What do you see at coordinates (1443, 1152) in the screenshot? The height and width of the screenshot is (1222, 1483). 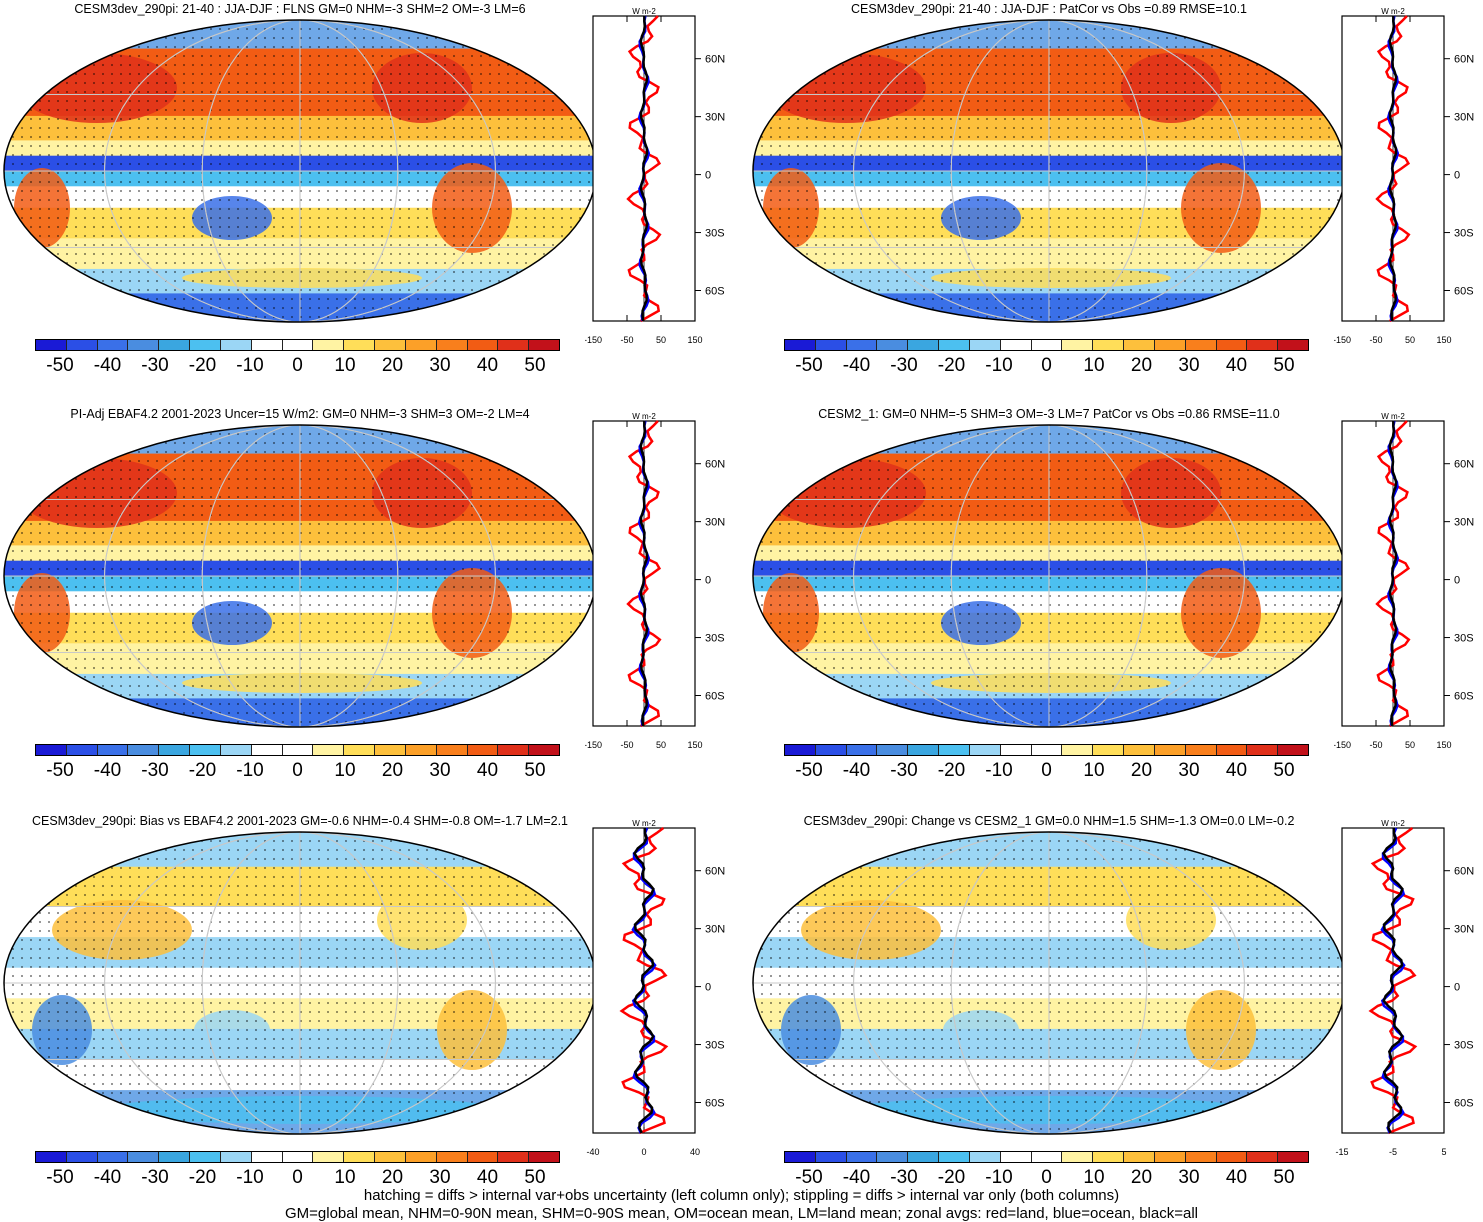 I see `zonal-x-tick-label: 5` at bounding box center [1443, 1152].